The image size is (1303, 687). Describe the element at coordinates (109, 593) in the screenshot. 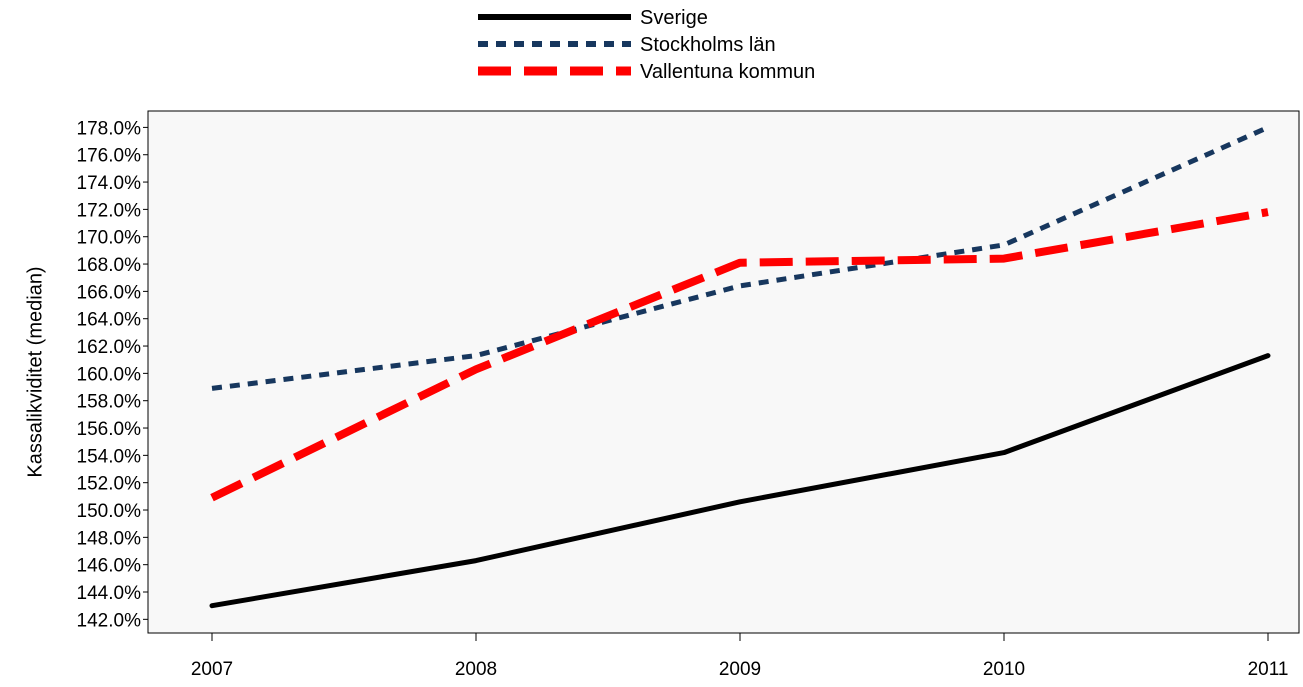

I see `y-tick-label: 144.0%` at that location.